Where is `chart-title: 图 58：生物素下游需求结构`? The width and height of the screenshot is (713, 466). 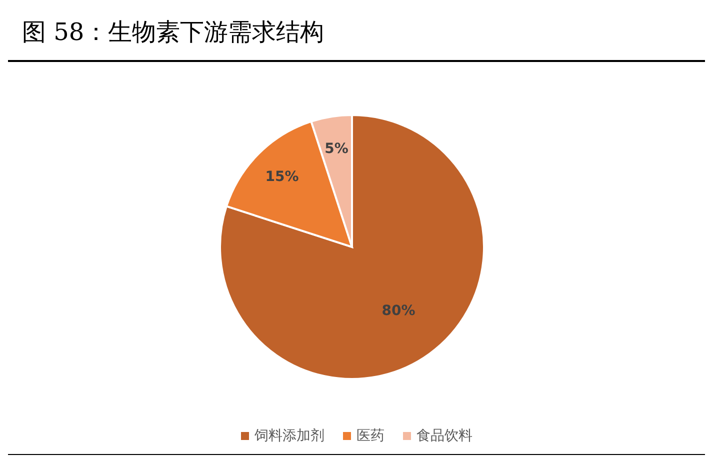
chart-title: 图 58：生物素下游需求结构 is located at coordinates (173, 32).